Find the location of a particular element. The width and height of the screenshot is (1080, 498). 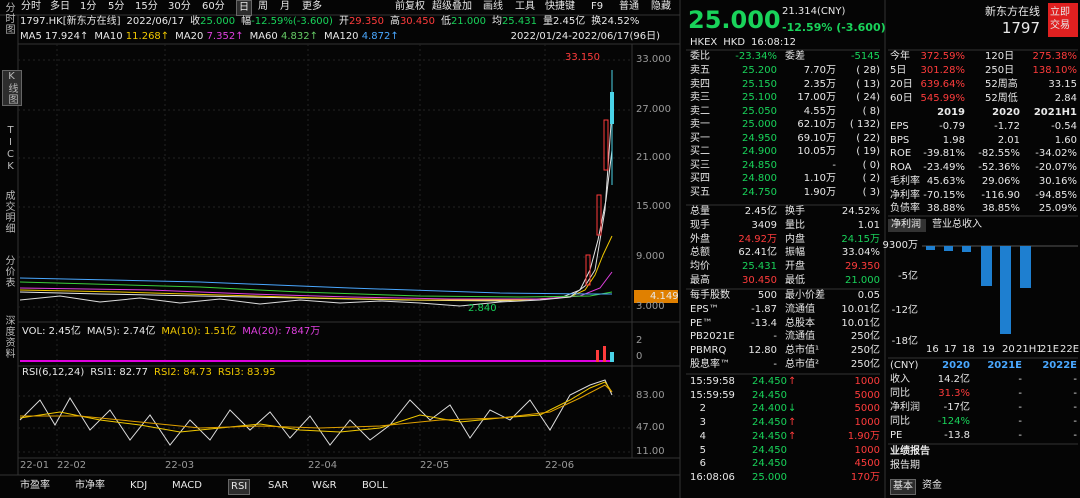

tool-button: F9 is located at coordinates (597, 6).